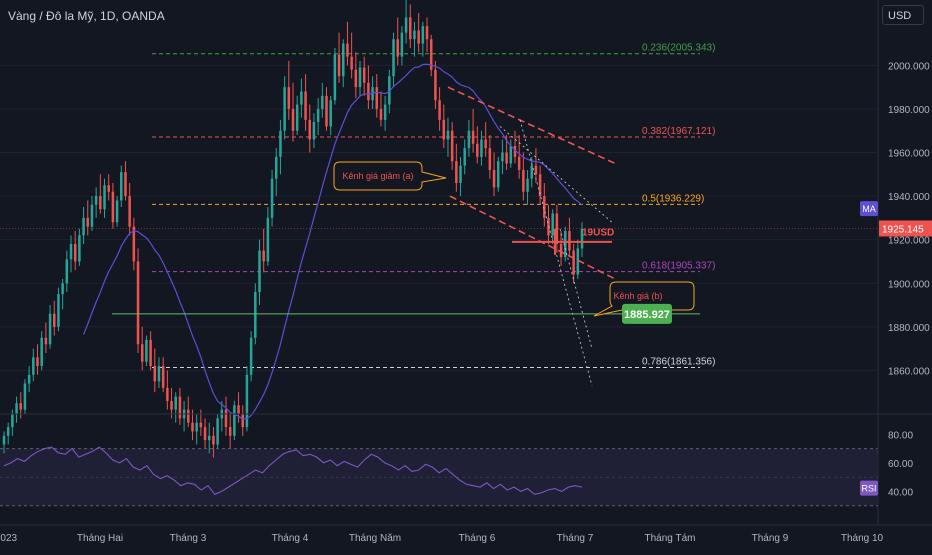  Describe the element at coordinates (909, 328) in the screenshot. I see `price-tick-label: 1880.000` at that location.